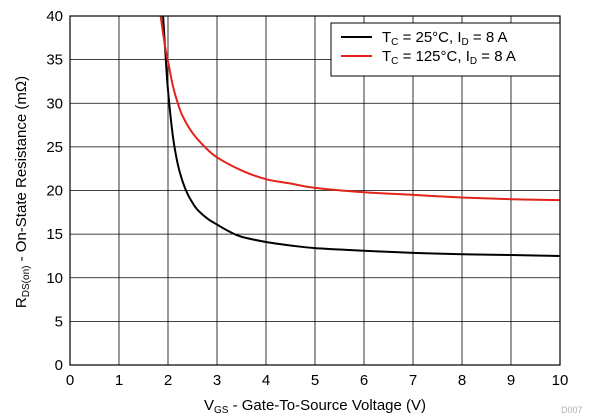  I want to click on x-tick-labels: 0 1 2 3 4 5 6 7 8 9 10, so click(317, 380).